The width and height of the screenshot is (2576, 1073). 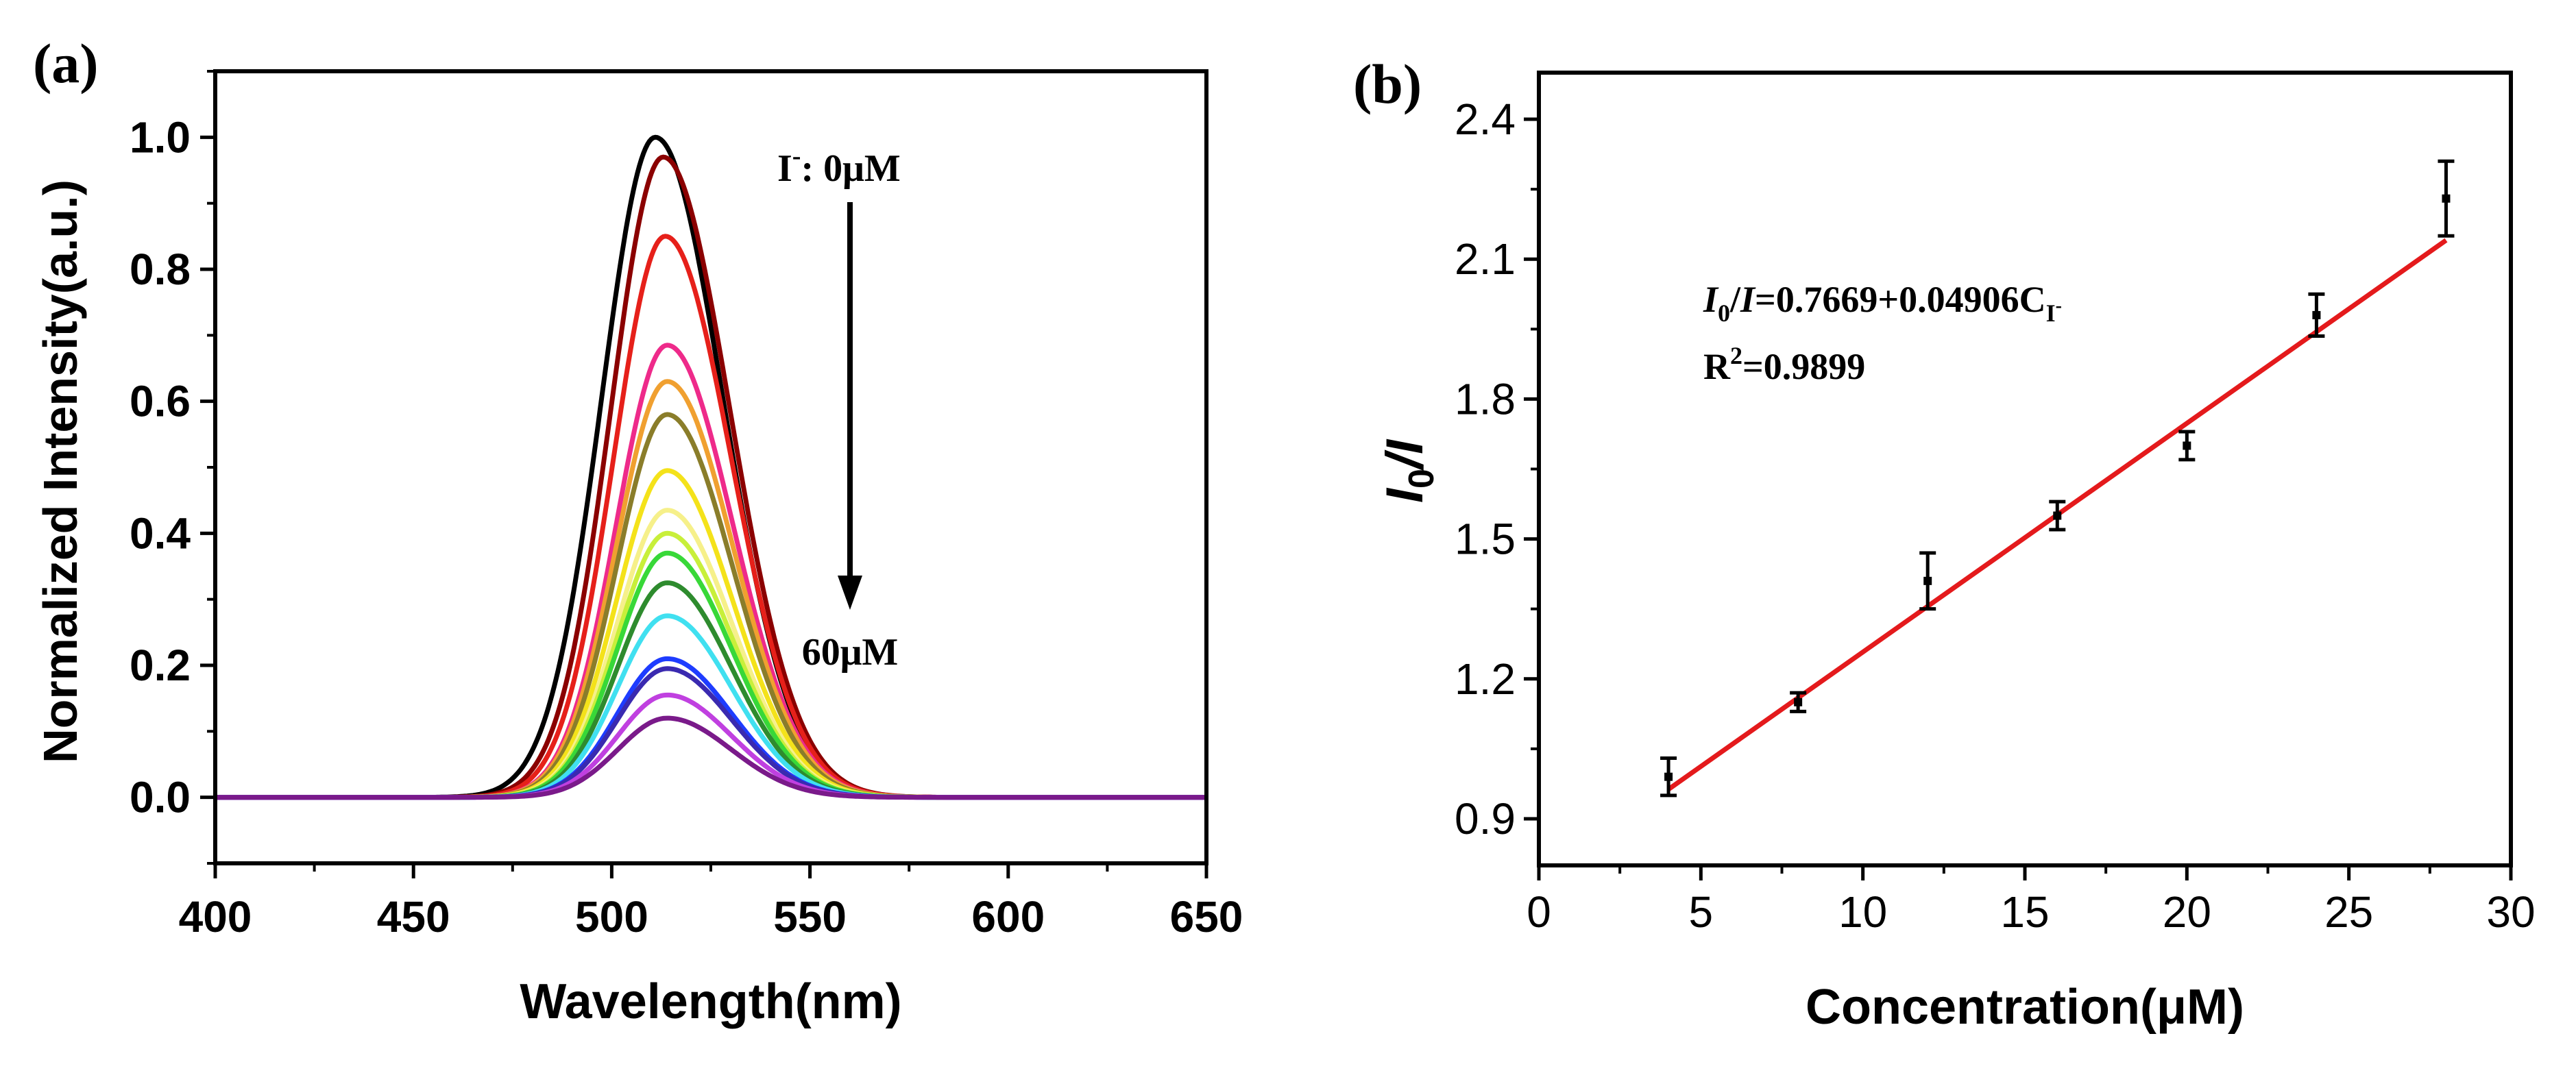 What do you see at coordinates (2051, 313) in the screenshot?
I see `eq-rhs-sub: I` at bounding box center [2051, 313].